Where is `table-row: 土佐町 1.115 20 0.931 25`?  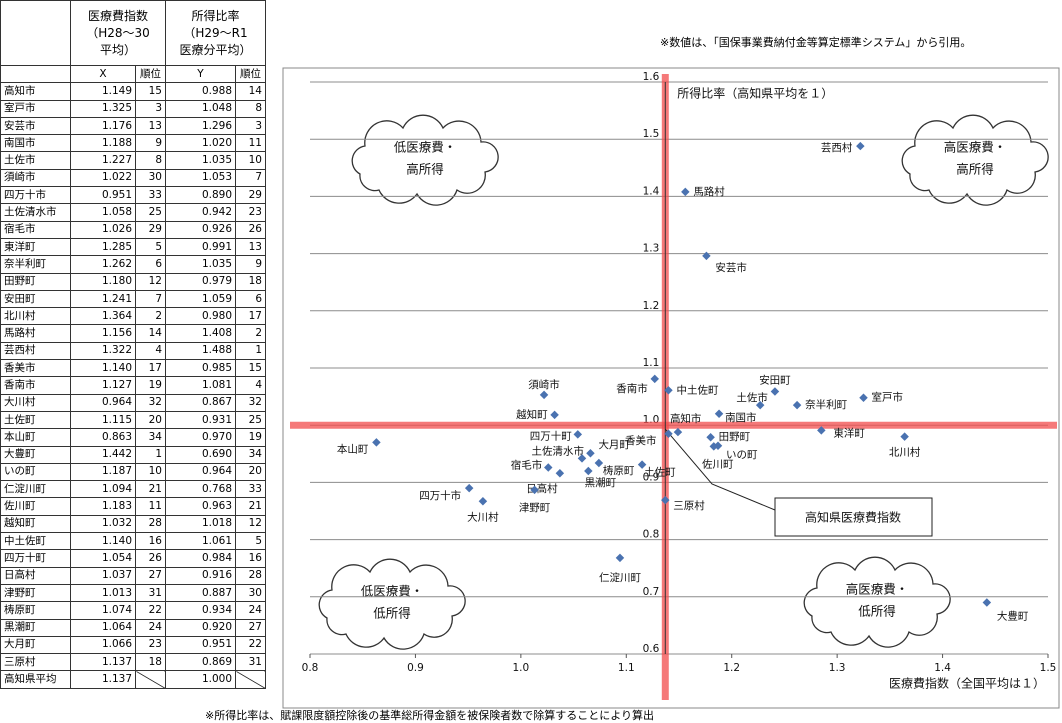
table-row: 土佐町 1.115 20 0.931 25 is located at coordinates (133, 420).